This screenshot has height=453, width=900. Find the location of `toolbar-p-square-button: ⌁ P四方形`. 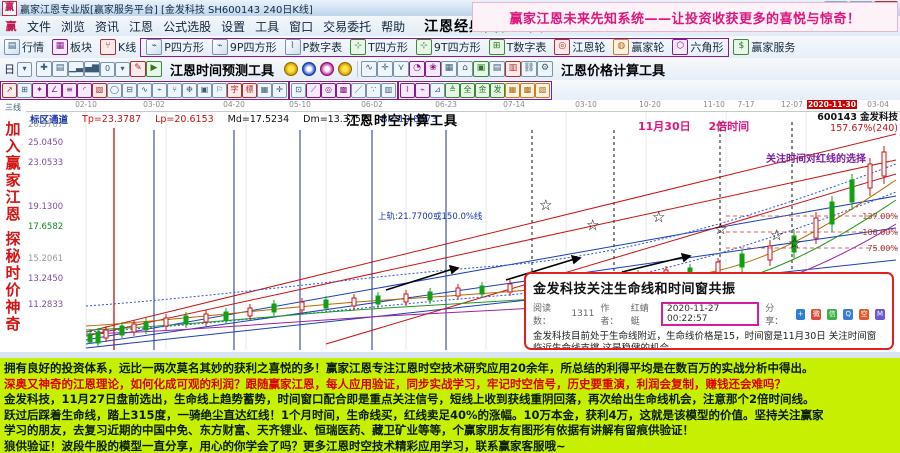

toolbar-p-square-button: ⌁ P四方形 is located at coordinates (175, 47).